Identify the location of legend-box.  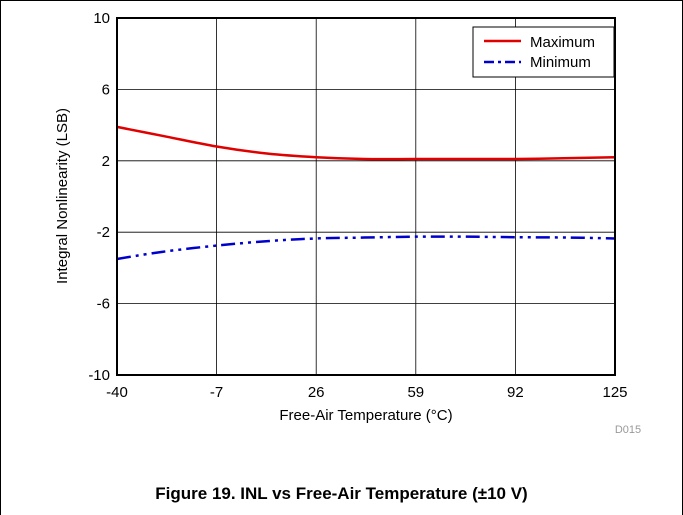
(543, 52).